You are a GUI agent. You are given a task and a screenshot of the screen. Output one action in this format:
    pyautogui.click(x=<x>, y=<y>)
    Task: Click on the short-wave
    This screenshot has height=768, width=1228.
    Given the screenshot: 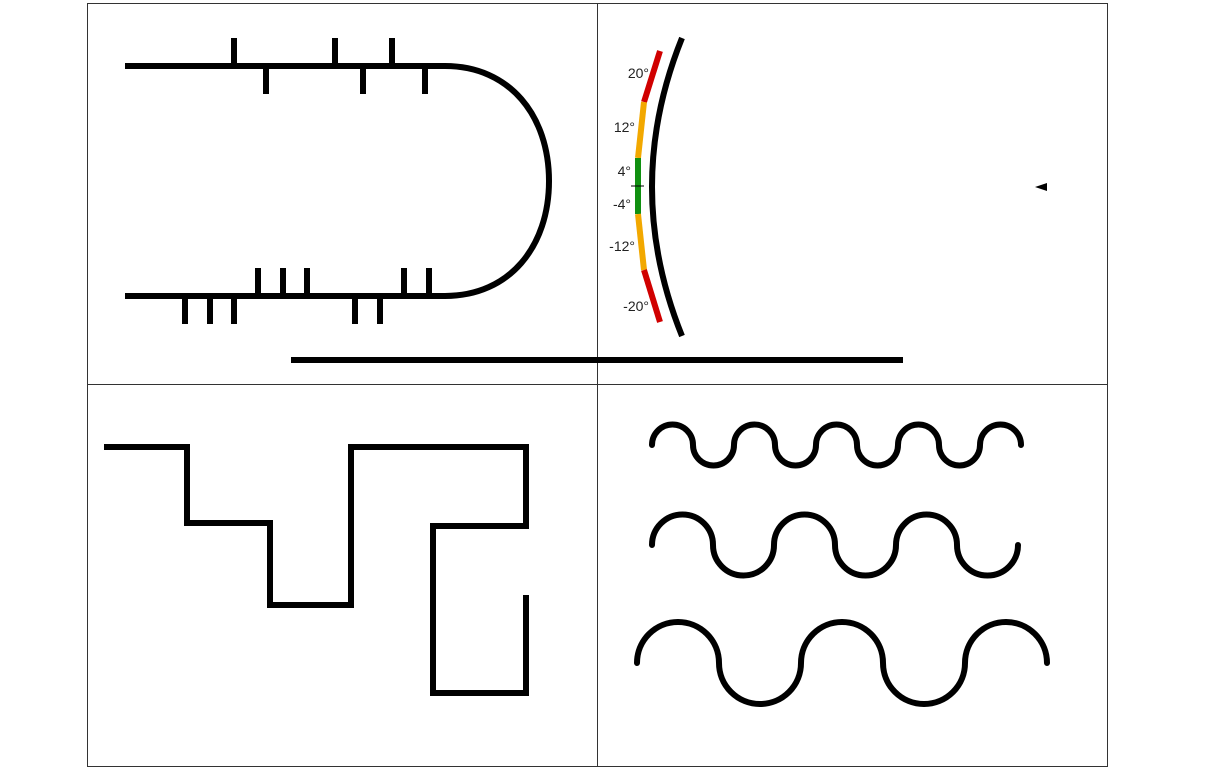 What is the action you would take?
    pyautogui.click(x=836, y=445)
    